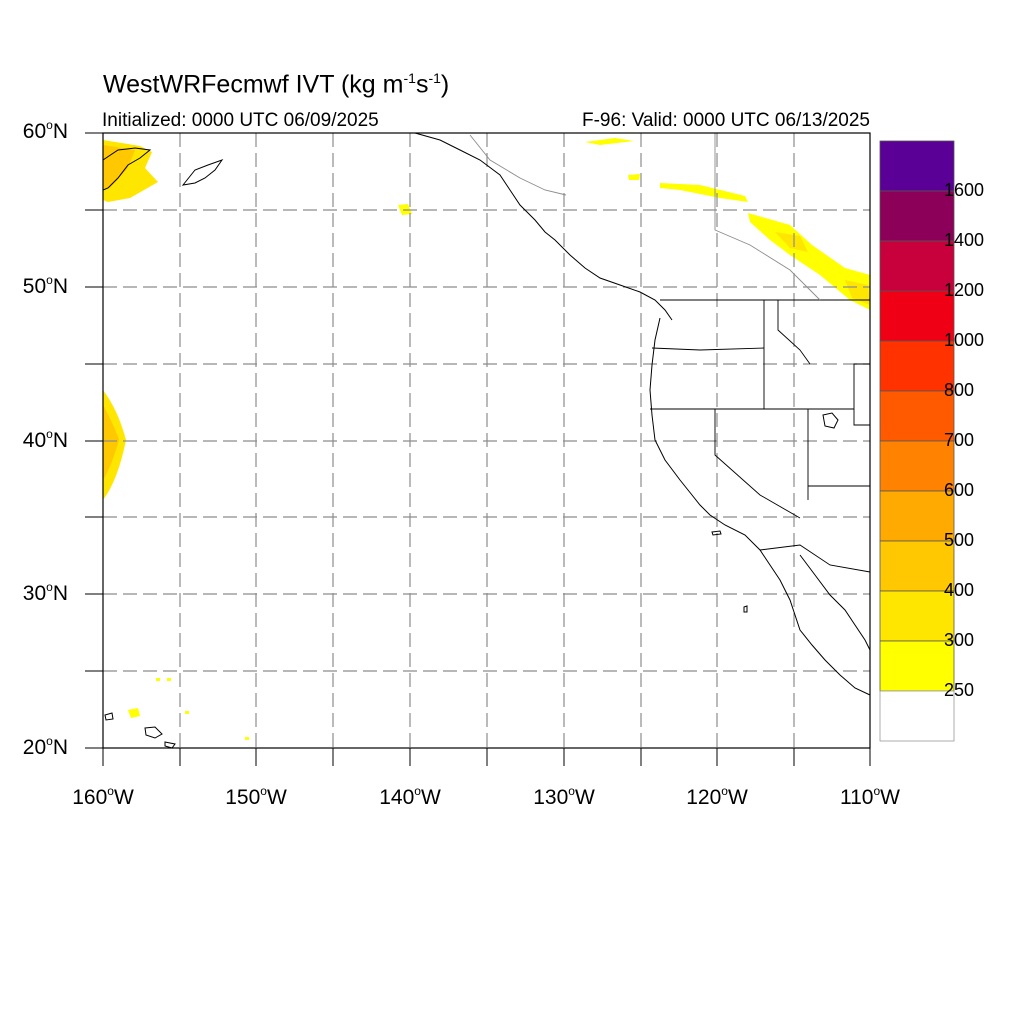 The width and height of the screenshot is (1024, 1024). I want to click on lon-label-140w: 140oW, so click(410, 796).